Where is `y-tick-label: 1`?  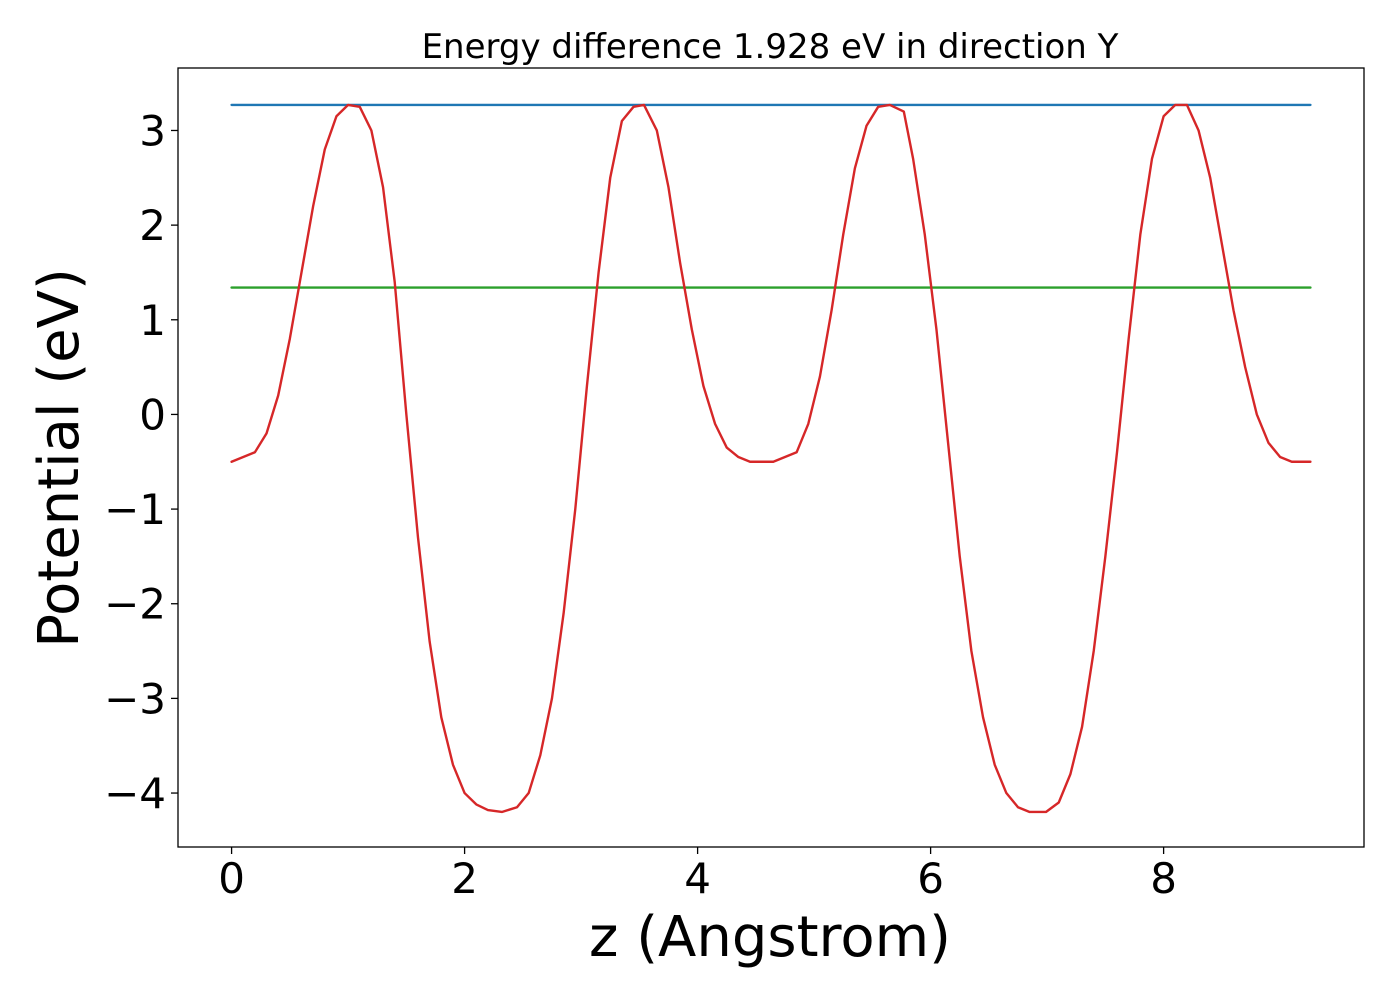
y-tick-label: 1 is located at coordinates (152, 320).